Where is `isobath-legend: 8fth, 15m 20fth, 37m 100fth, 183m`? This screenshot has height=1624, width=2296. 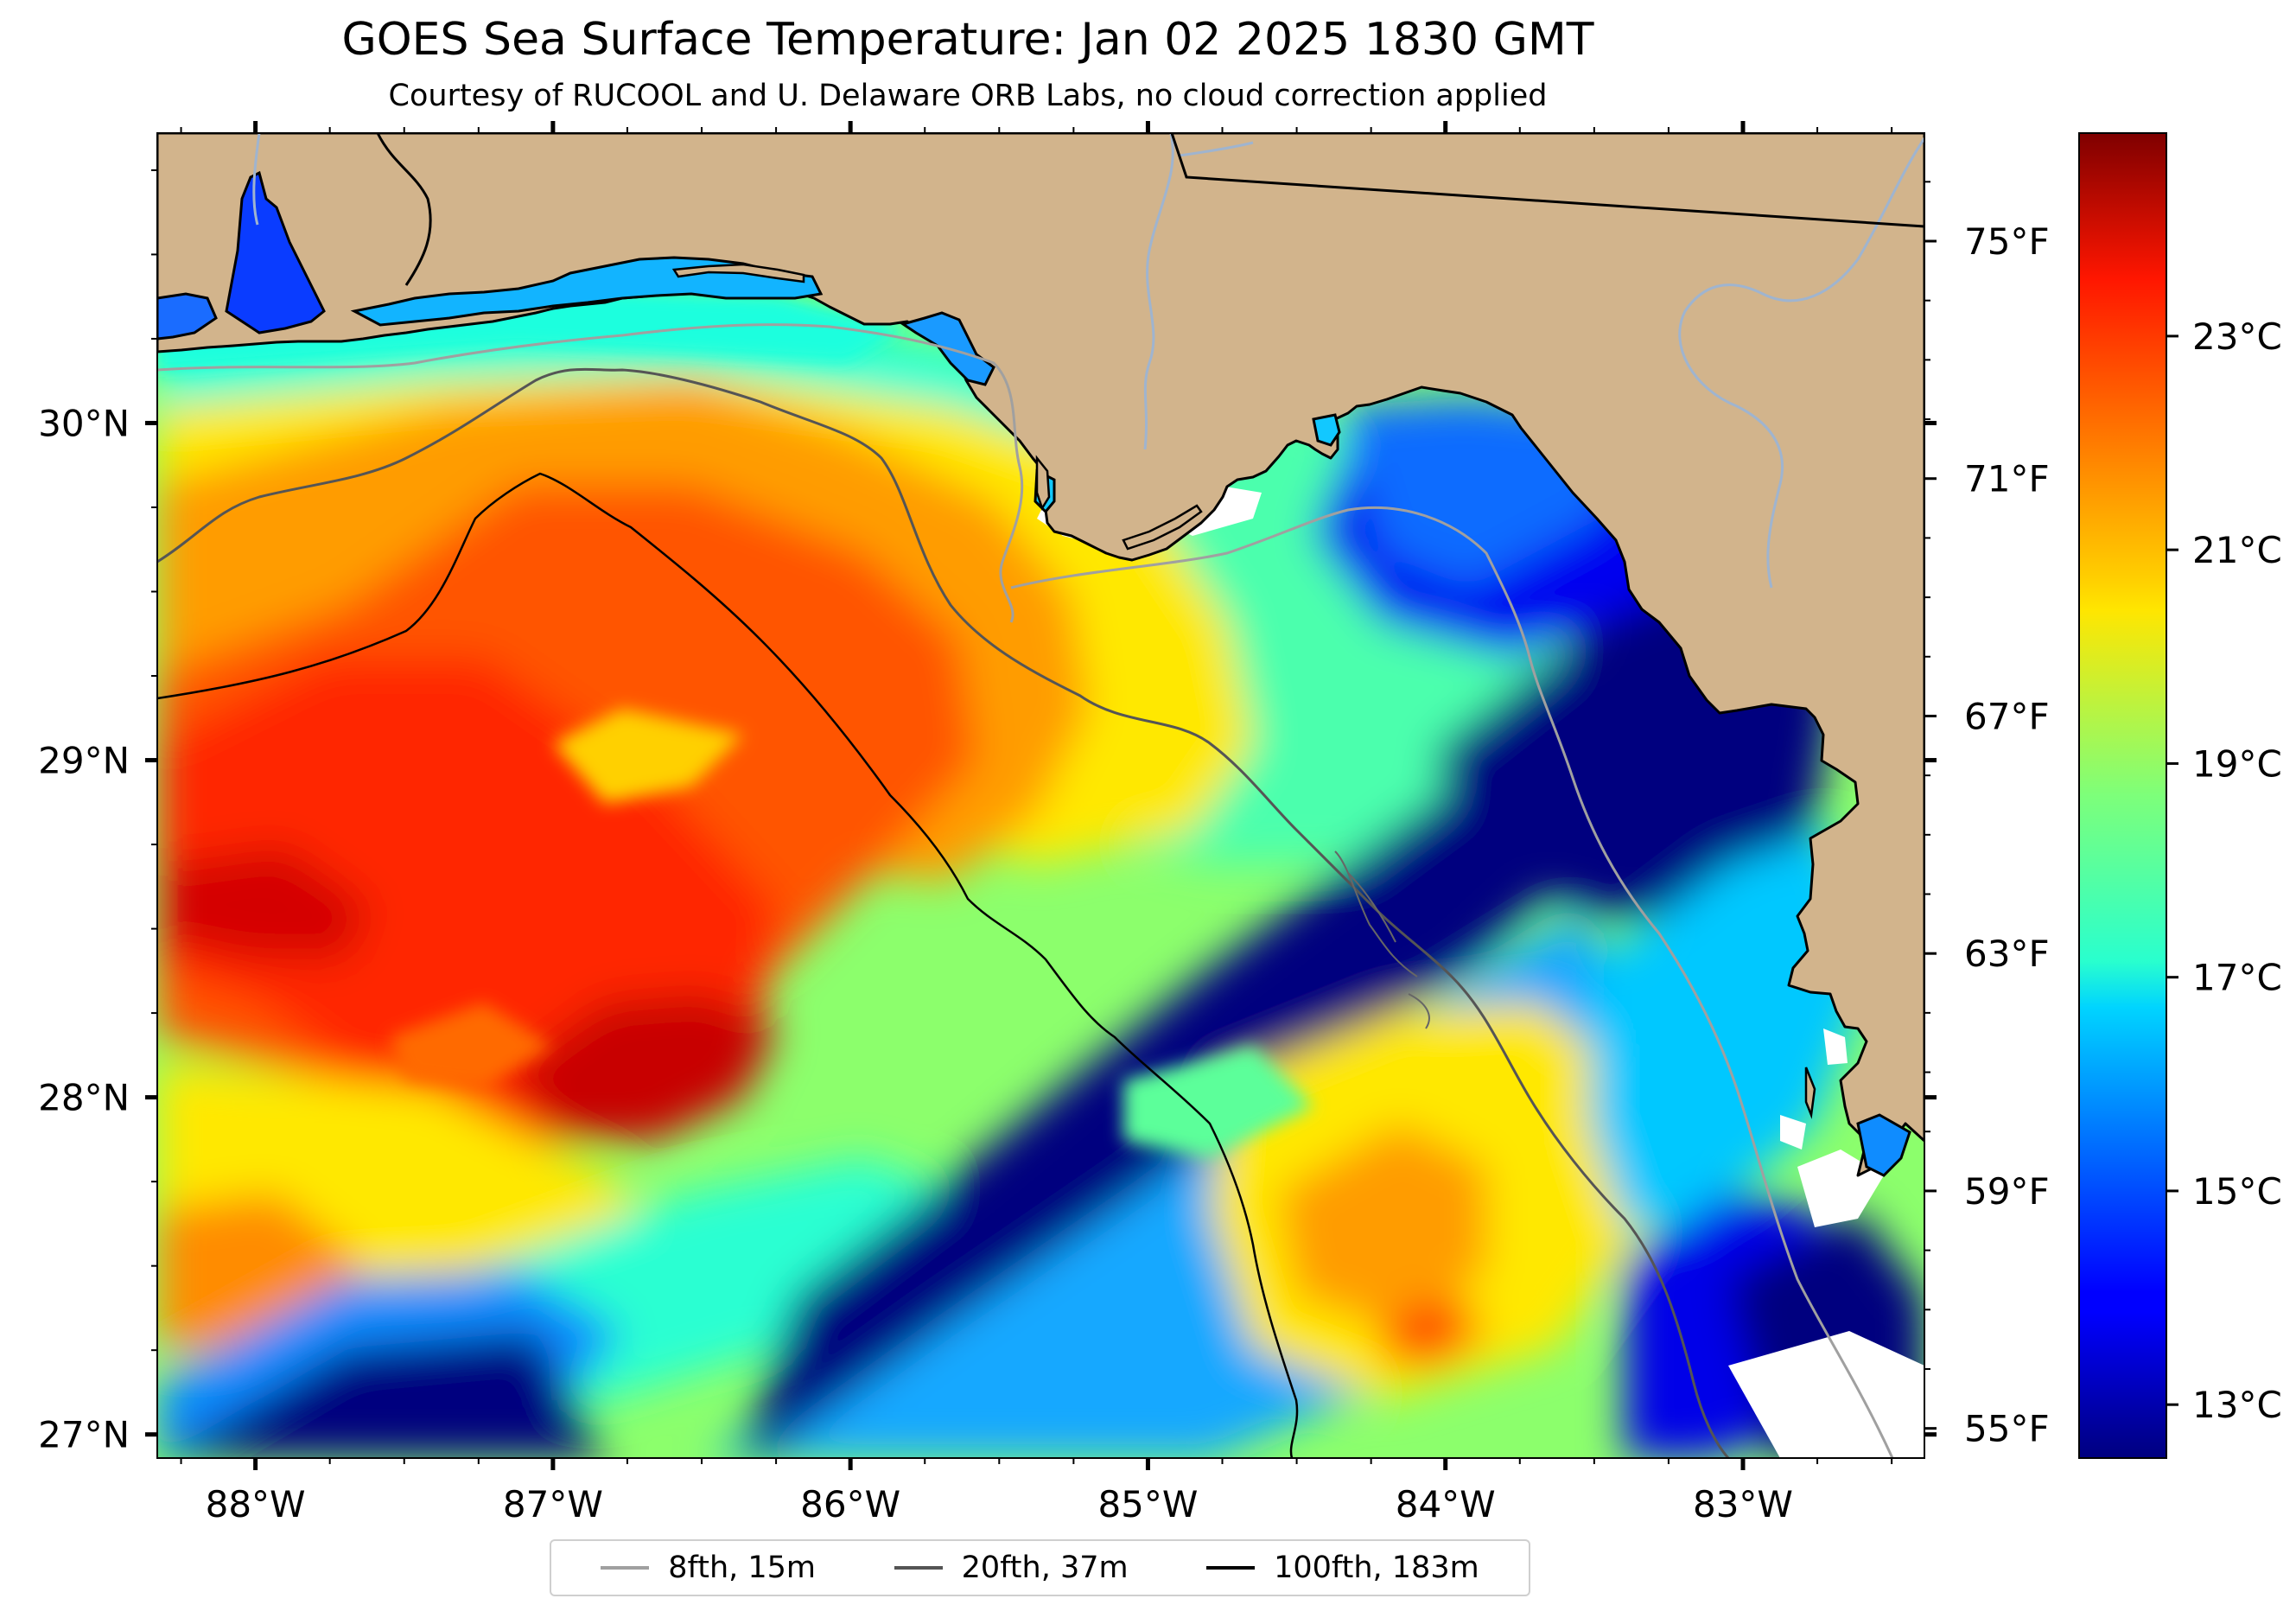
isobath-legend: 8fth, 15m 20fth, 37m 100fth, 183m is located at coordinates (1040, 1567).